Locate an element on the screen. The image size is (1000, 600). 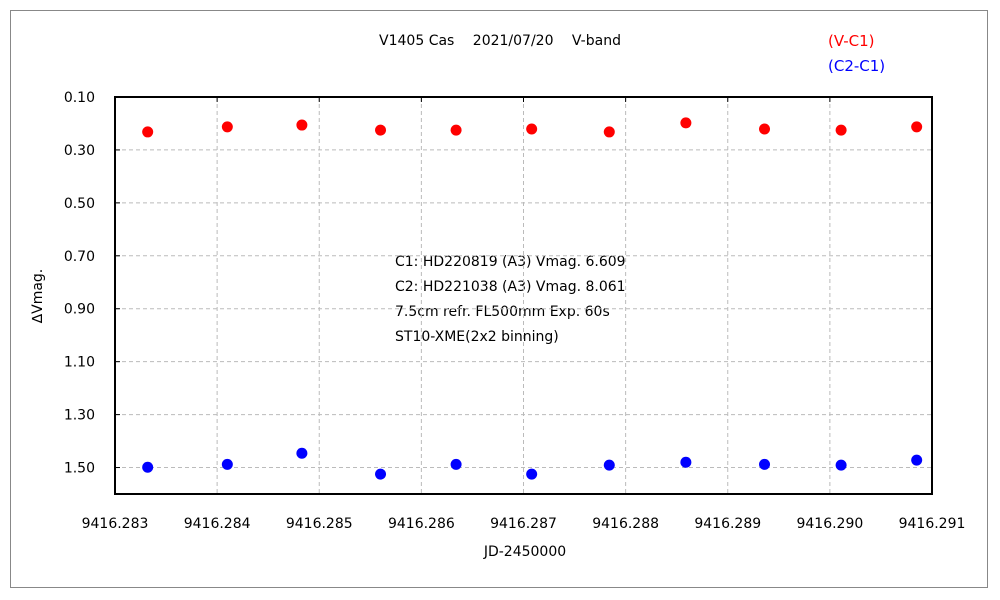
y-tick-label: 0.70 is located at coordinates (79, 257).